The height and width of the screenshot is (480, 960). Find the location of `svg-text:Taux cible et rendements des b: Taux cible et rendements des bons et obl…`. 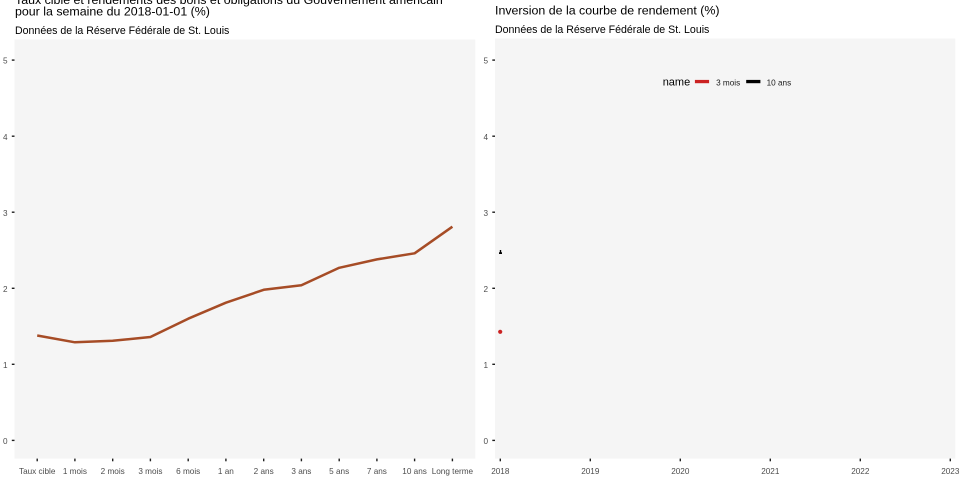

svg-text:Taux cible et rendements des b: Taux cible et rendements des bons et obl… is located at coordinates (229, 3).